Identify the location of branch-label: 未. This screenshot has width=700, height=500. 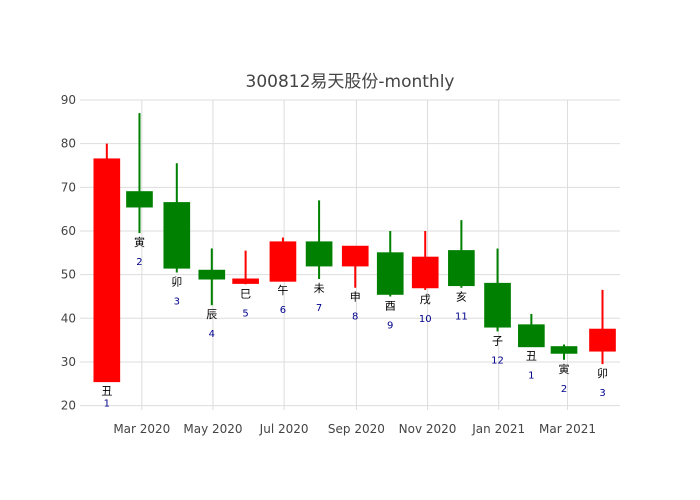
(319, 288).